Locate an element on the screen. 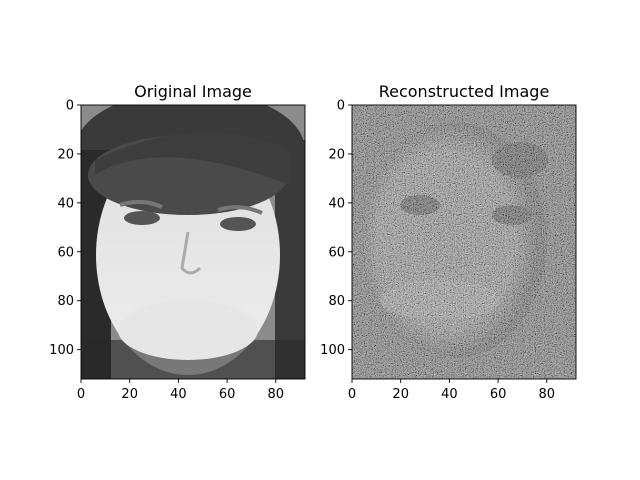 The width and height of the screenshot is (640, 480). chart-title: Reconstructed Image is located at coordinates (464, 91).